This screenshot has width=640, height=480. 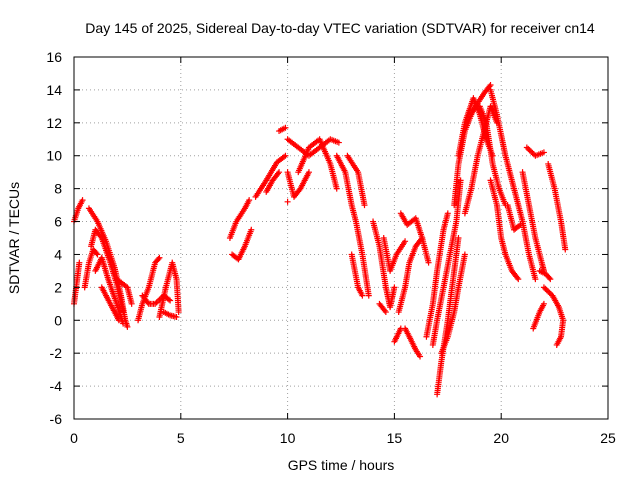 What do you see at coordinates (74, 438) in the screenshot?
I see `x-tick-label: 0` at bounding box center [74, 438].